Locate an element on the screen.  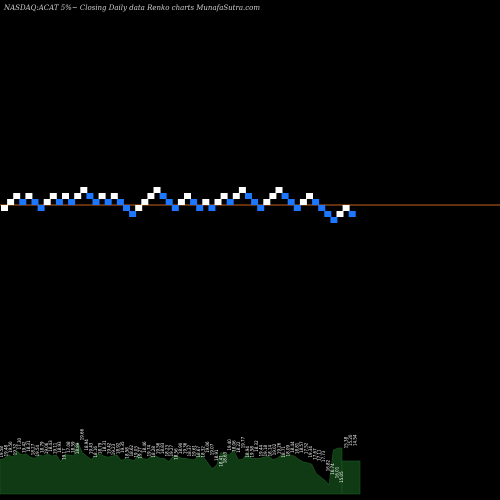
volume-label: 19.17 is located at coordinates (64, 454).